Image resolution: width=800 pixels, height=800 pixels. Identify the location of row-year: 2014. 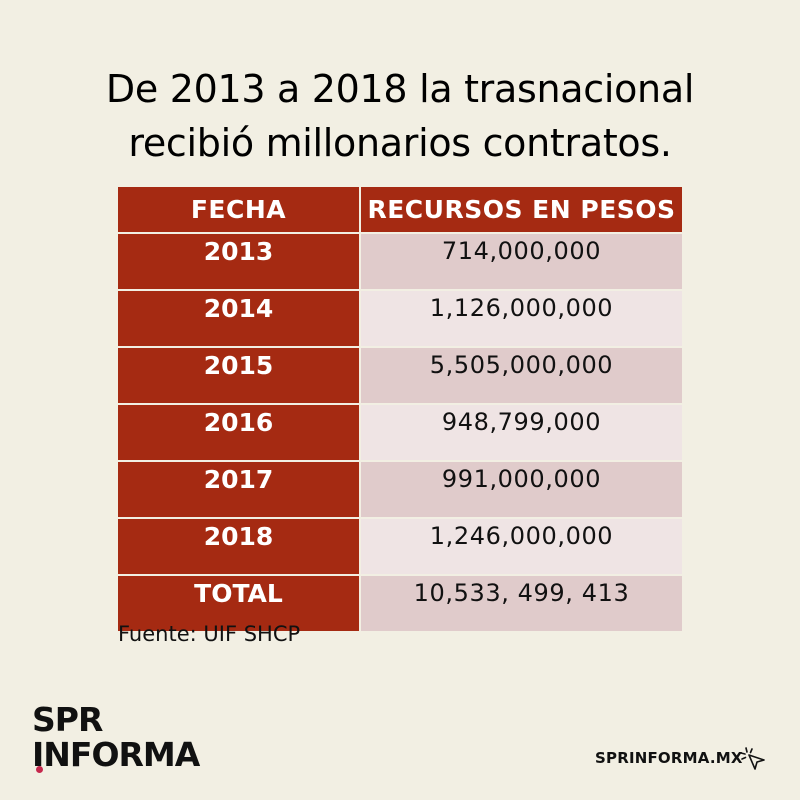
(239, 318).